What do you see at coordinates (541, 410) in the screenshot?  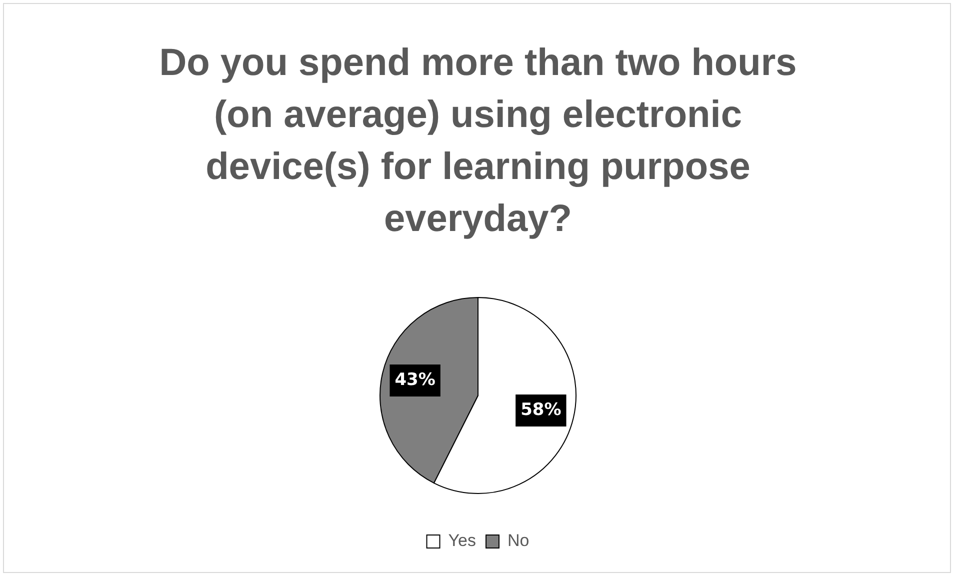 I see `data-label: 58%` at bounding box center [541, 410].